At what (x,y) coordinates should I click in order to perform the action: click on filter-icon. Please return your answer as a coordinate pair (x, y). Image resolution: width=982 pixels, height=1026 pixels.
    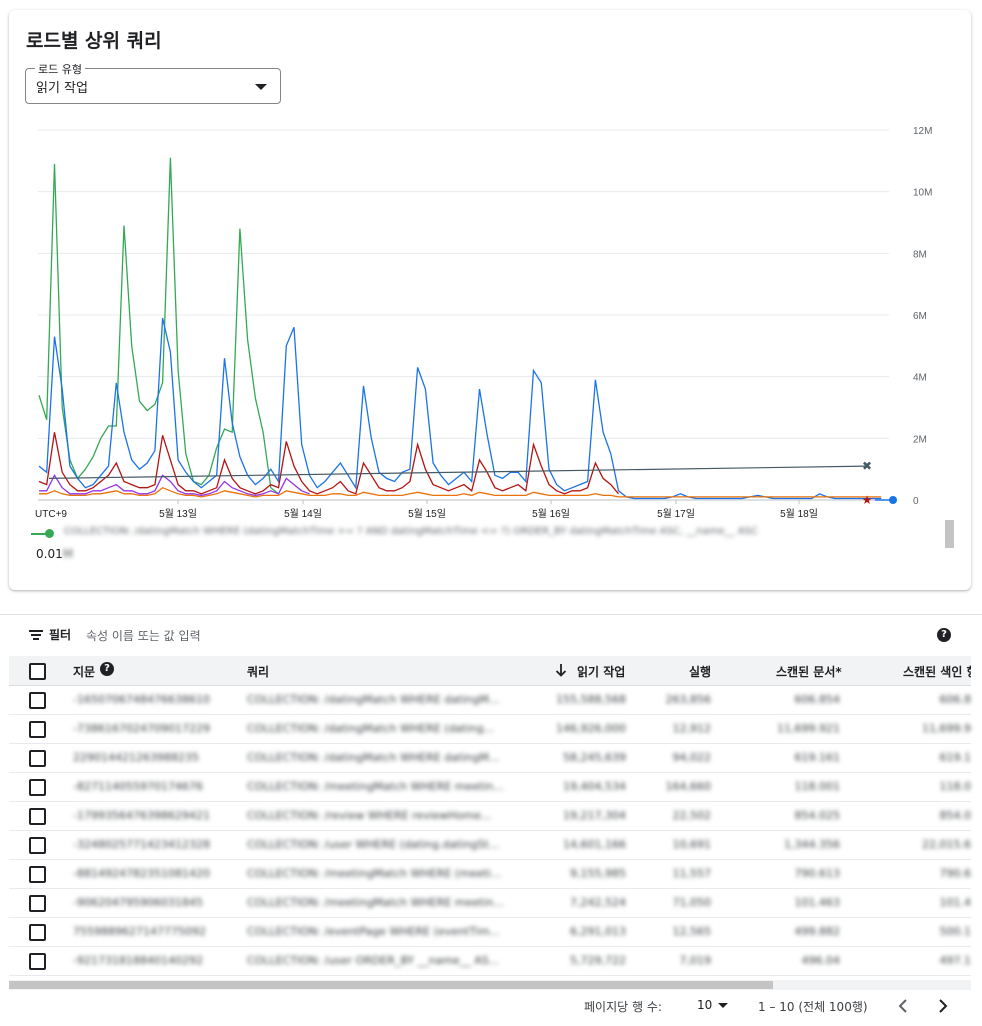
    Looking at the image, I should click on (36, 635).